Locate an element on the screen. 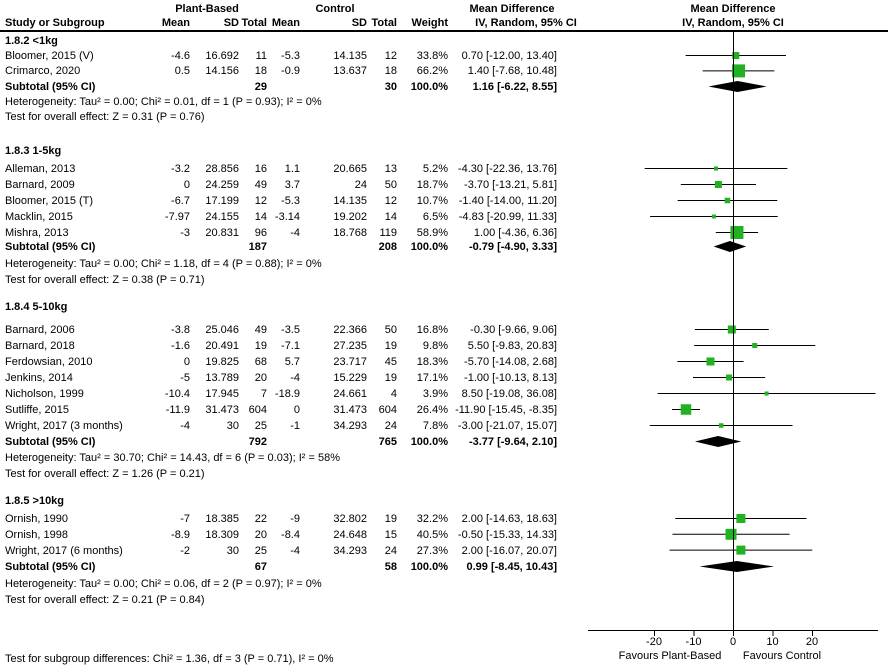  favours-left-label: Favours Plant-Based is located at coordinates (670, 656).